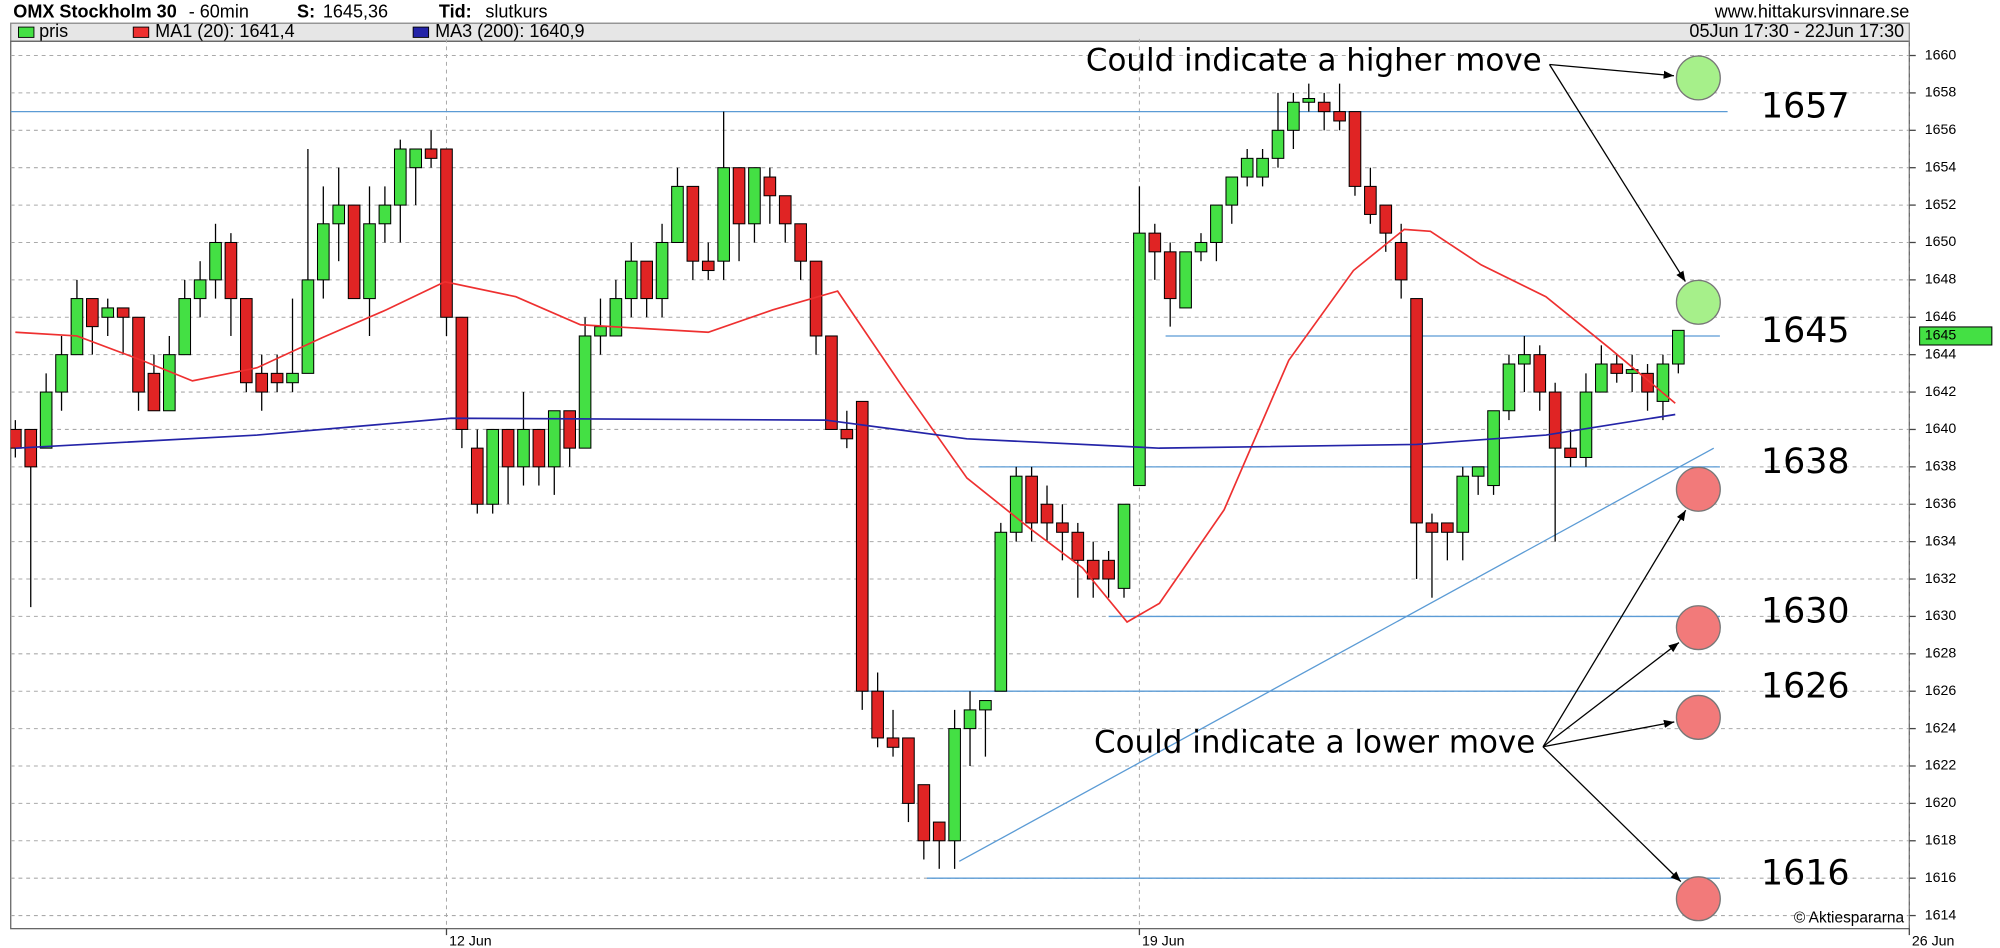 The width and height of the screenshot is (2000, 948). Describe the element at coordinates (455, 12) in the screenshot. I see `time-label: Tid:` at that location.